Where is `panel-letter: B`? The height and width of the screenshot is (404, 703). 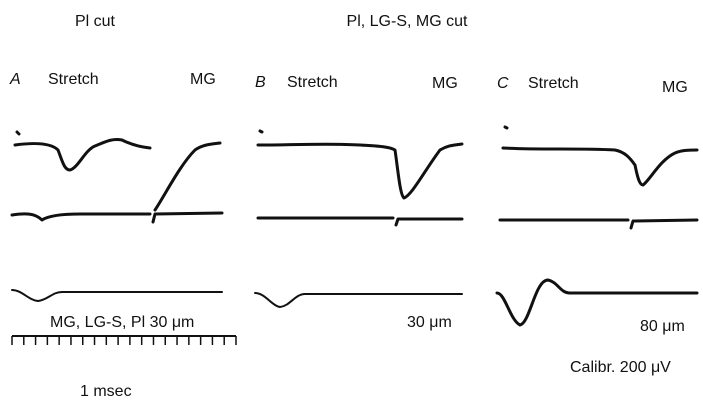 panel-letter: B is located at coordinates (260, 82).